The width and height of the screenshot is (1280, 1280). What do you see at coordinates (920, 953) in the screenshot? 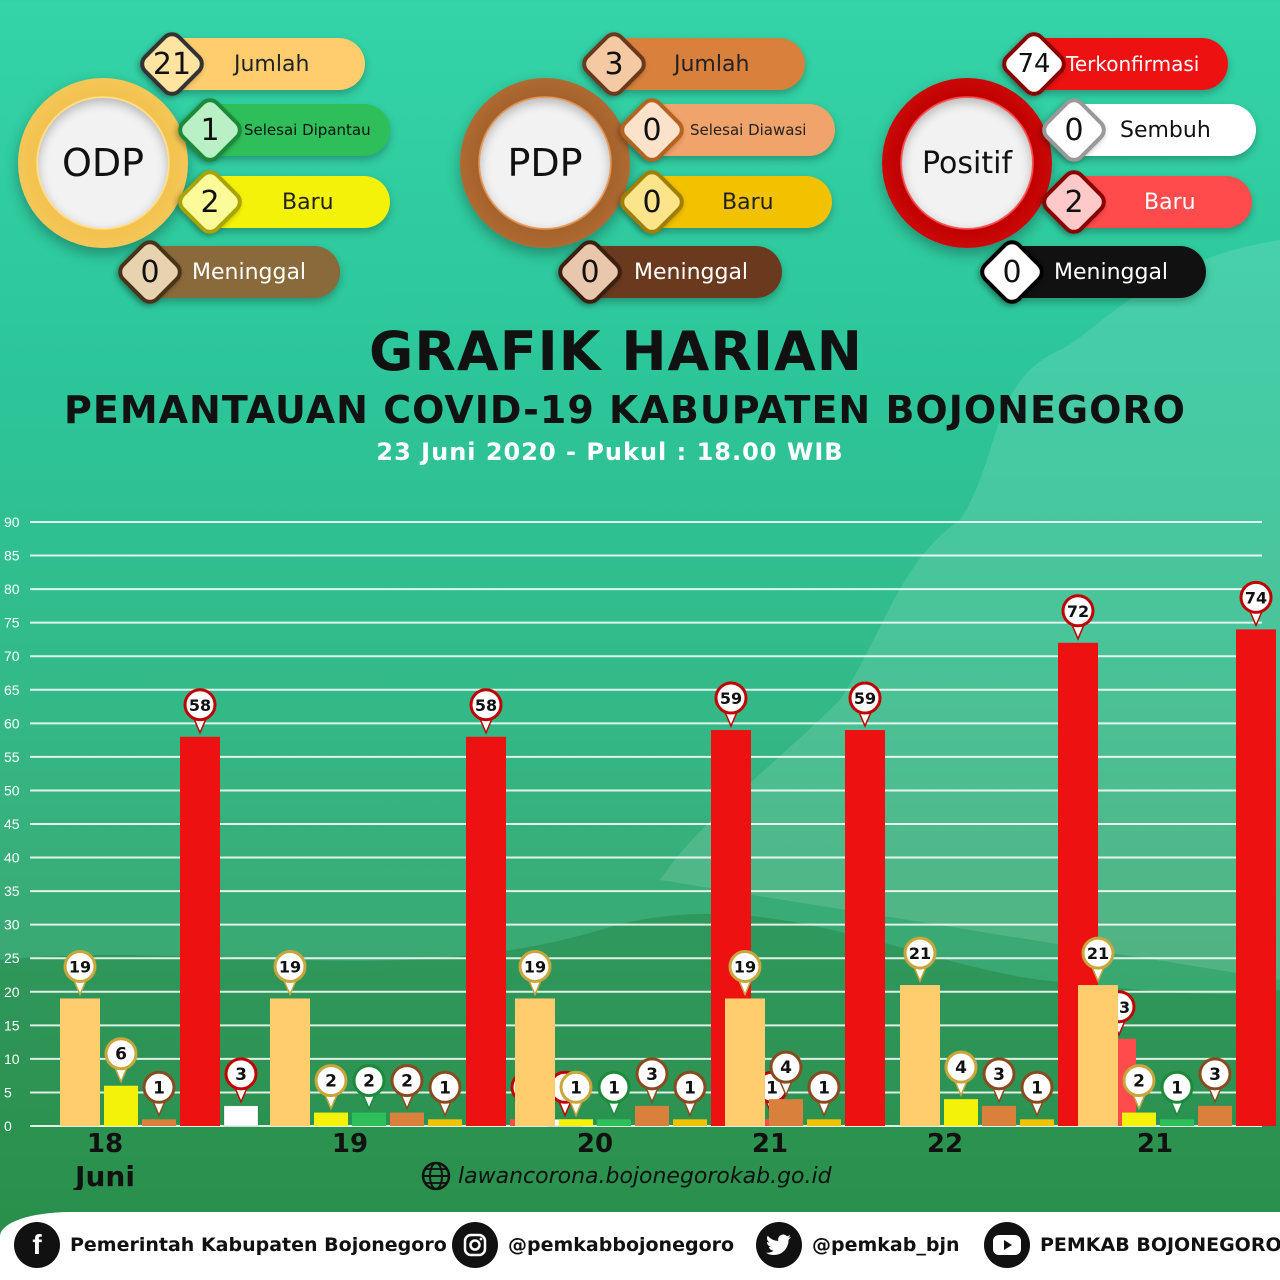
I see `data-label: 21` at bounding box center [920, 953].